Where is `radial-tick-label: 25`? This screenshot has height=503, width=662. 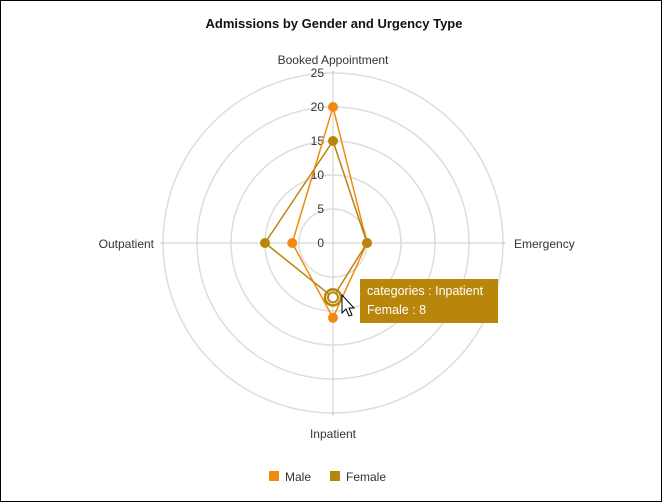 radial-tick-label: 25 is located at coordinates (318, 73).